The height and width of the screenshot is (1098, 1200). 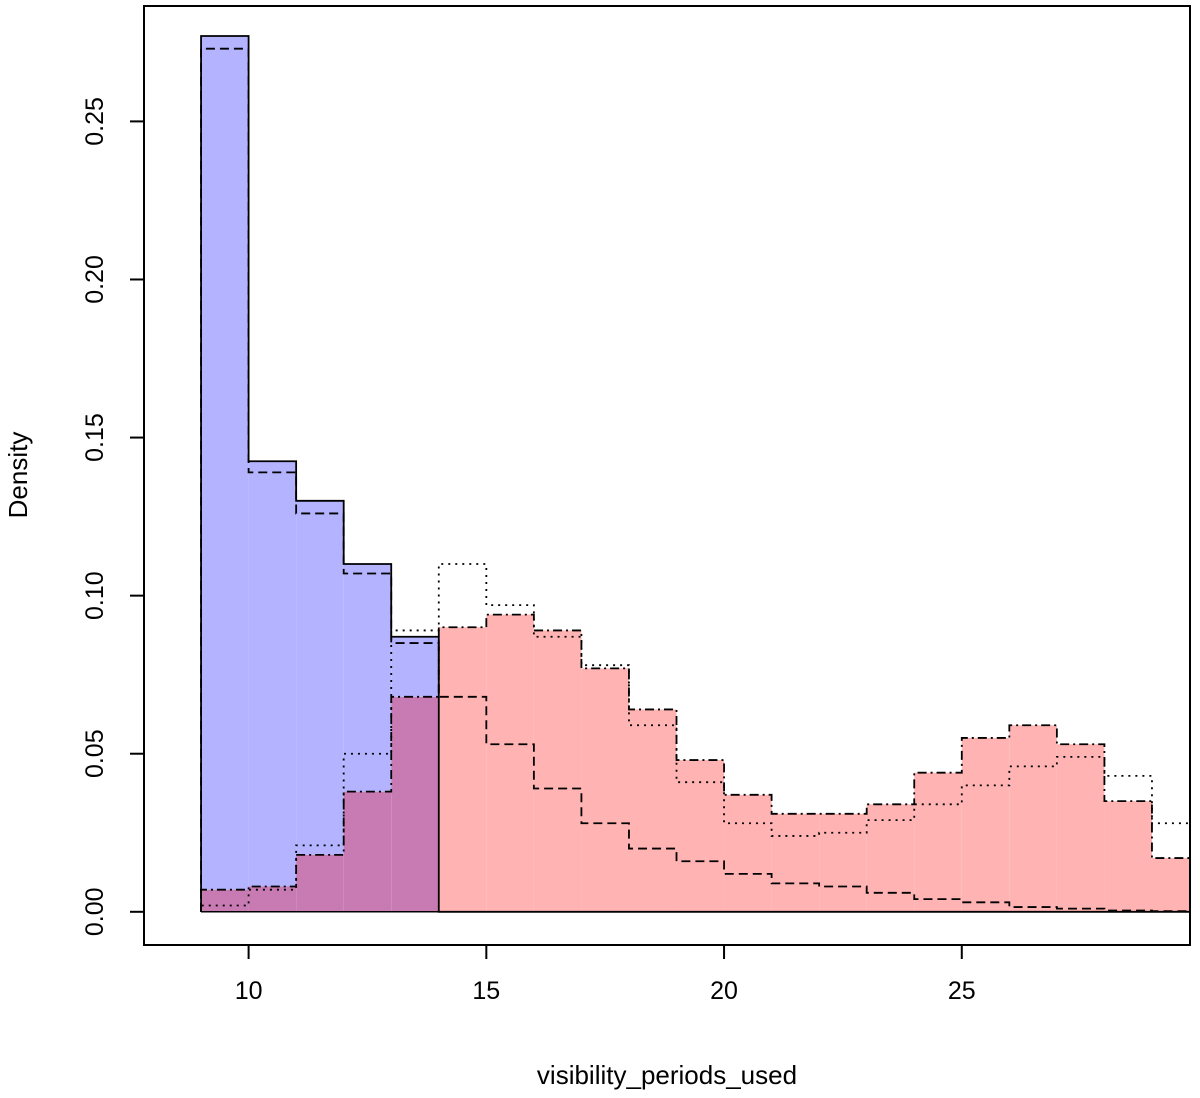 I want to click on y-tick-label: 0.10, so click(x=95, y=595).